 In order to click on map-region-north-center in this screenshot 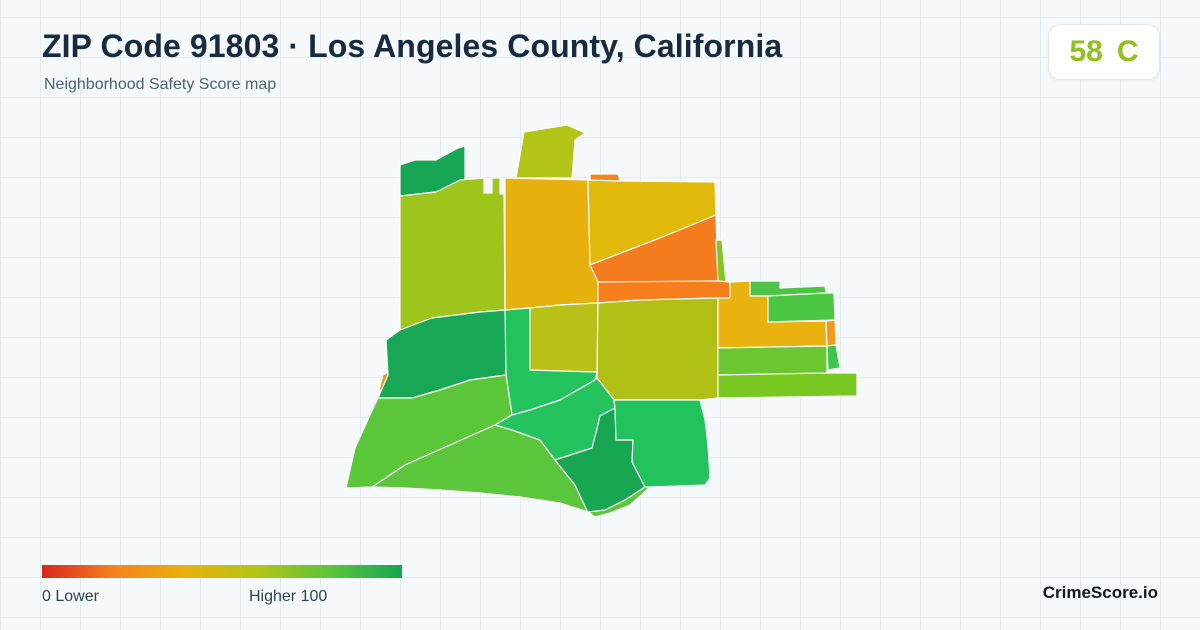, I will do `click(551, 244)`.